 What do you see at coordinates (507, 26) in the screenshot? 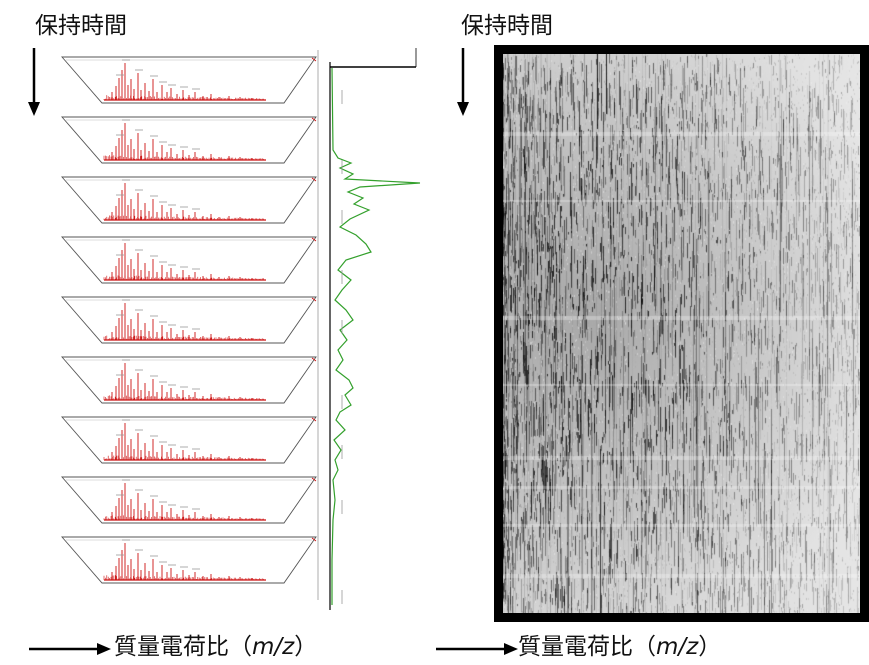
I see `retention-time-label-right: 保持時間` at bounding box center [507, 26].